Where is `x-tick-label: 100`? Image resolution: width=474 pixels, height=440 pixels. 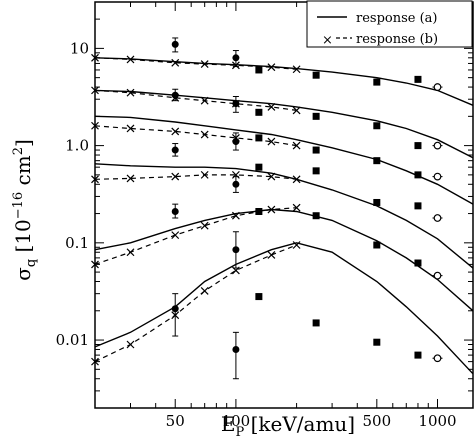 x-tick-label: 100 is located at coordinates (236, 421).